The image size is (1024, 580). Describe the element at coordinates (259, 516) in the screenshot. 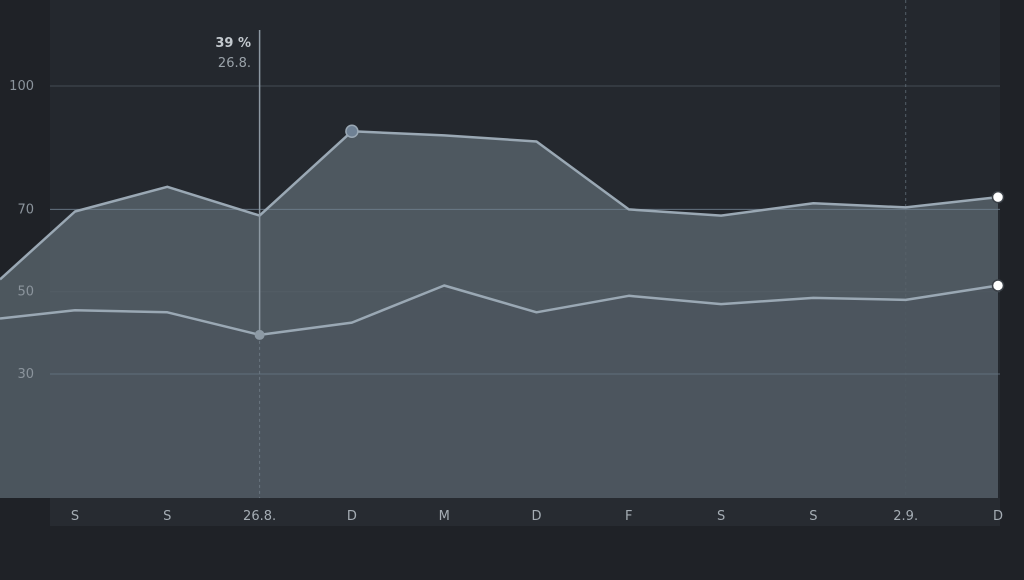

I see `x-tick-label: 26.8.` at that location.